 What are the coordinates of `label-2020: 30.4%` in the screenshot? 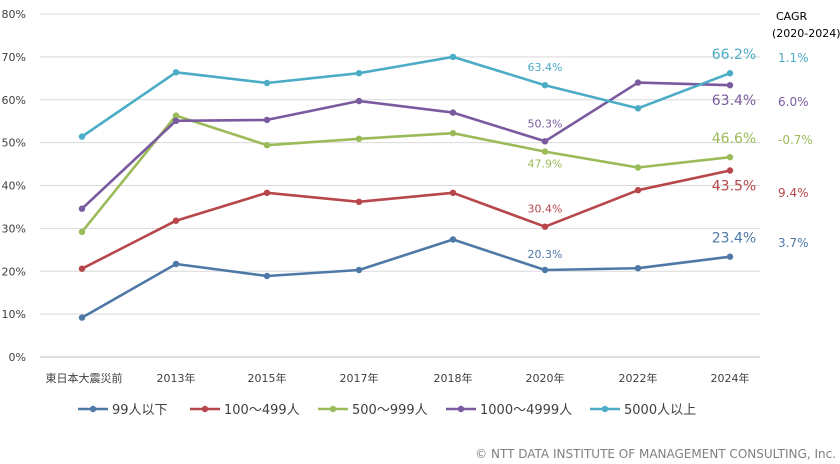 It's located at (545, 209).